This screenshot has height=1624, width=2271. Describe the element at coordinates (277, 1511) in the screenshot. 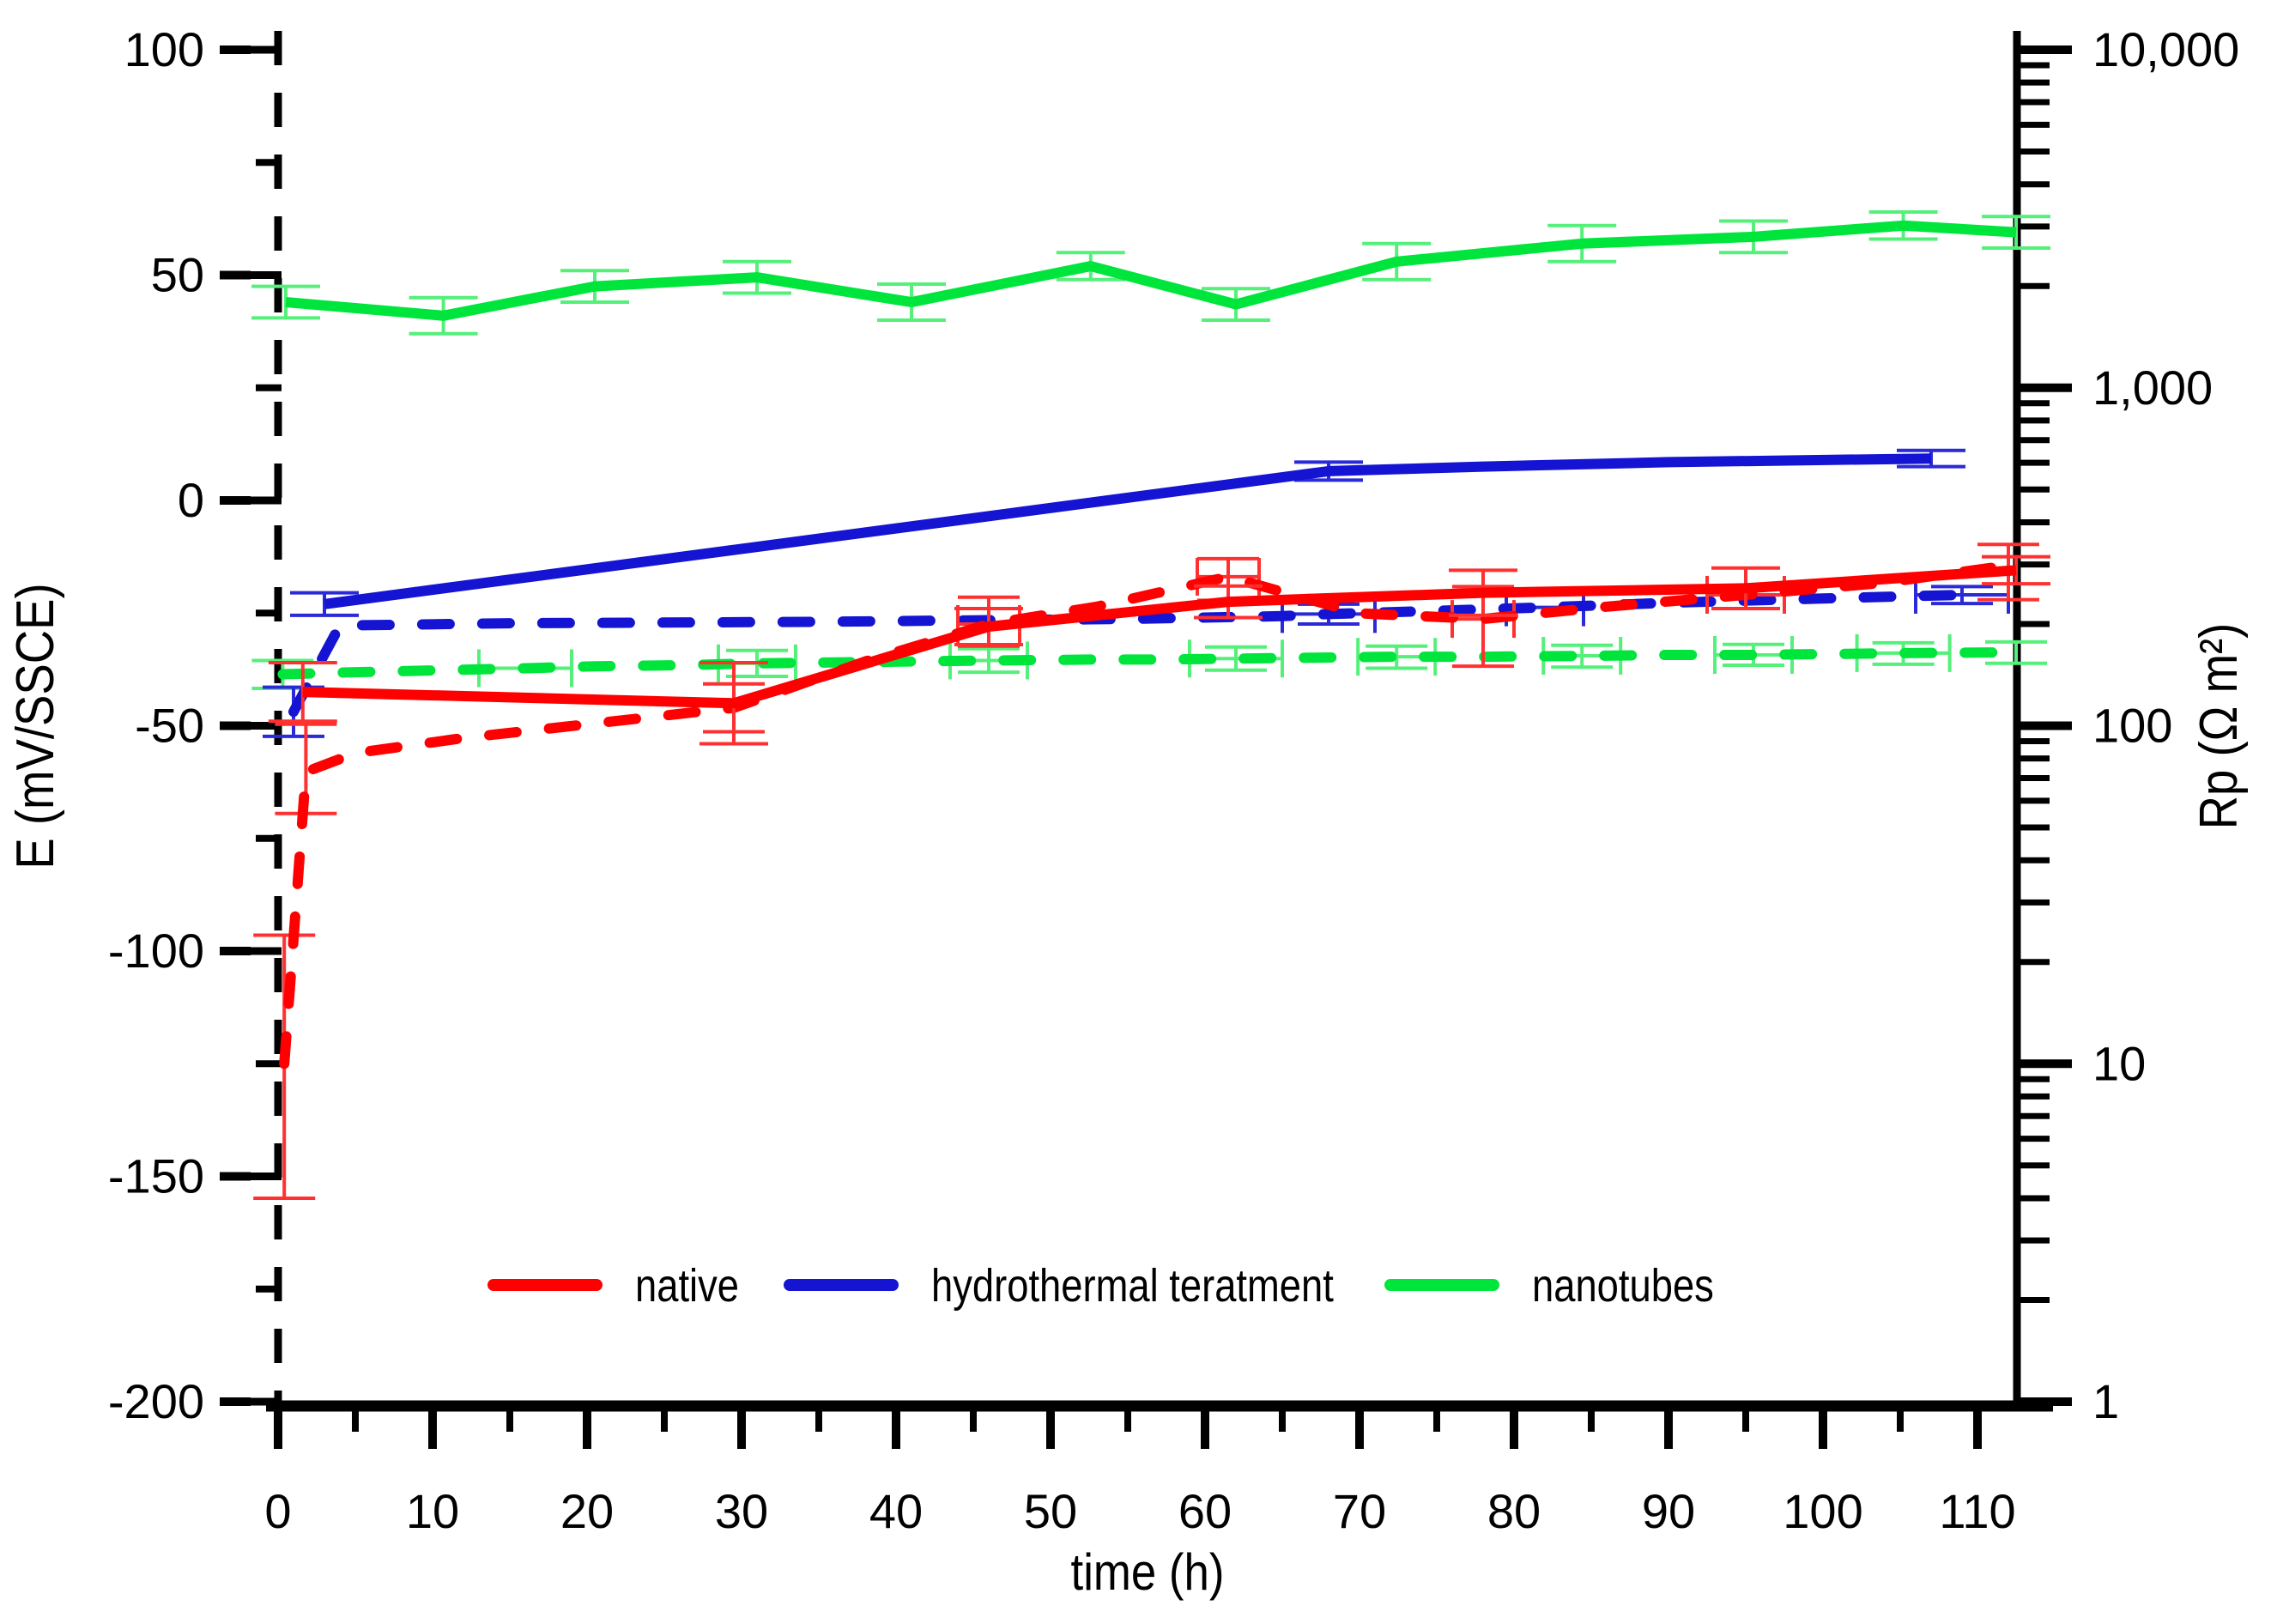

I see `x-tick-label: 0` at that location.